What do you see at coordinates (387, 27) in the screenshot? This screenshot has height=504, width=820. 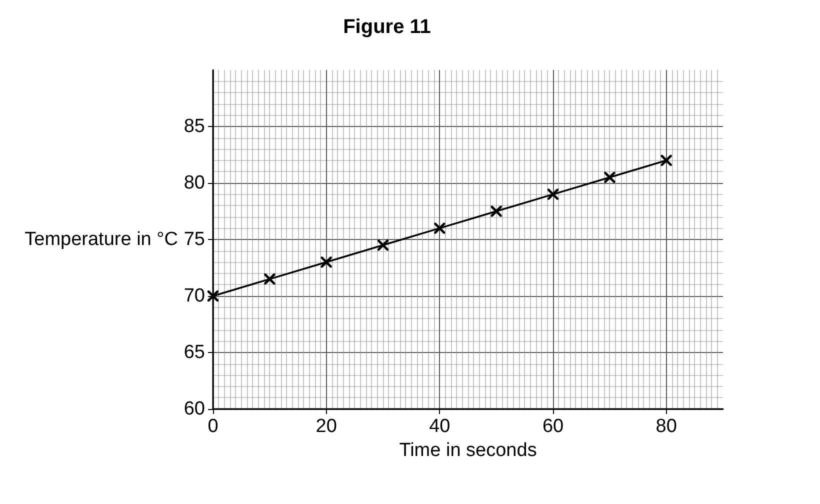 I see `chart-title: Figure 11` at bounding box center [387, 27].